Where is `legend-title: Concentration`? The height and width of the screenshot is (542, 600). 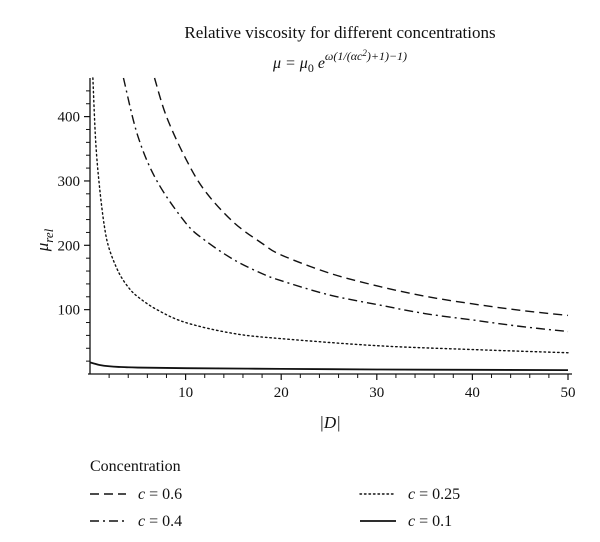
legend-title: Concentration is located at coordinates (135, 466).